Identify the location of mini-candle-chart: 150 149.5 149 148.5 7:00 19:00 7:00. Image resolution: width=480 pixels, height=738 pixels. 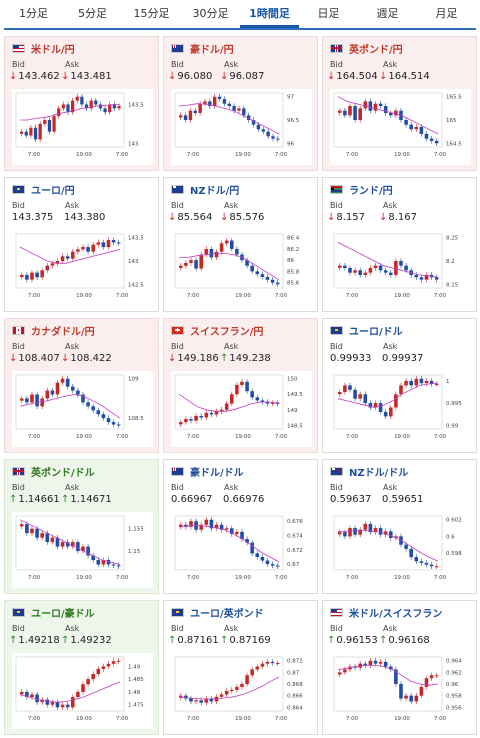
(241, 409).